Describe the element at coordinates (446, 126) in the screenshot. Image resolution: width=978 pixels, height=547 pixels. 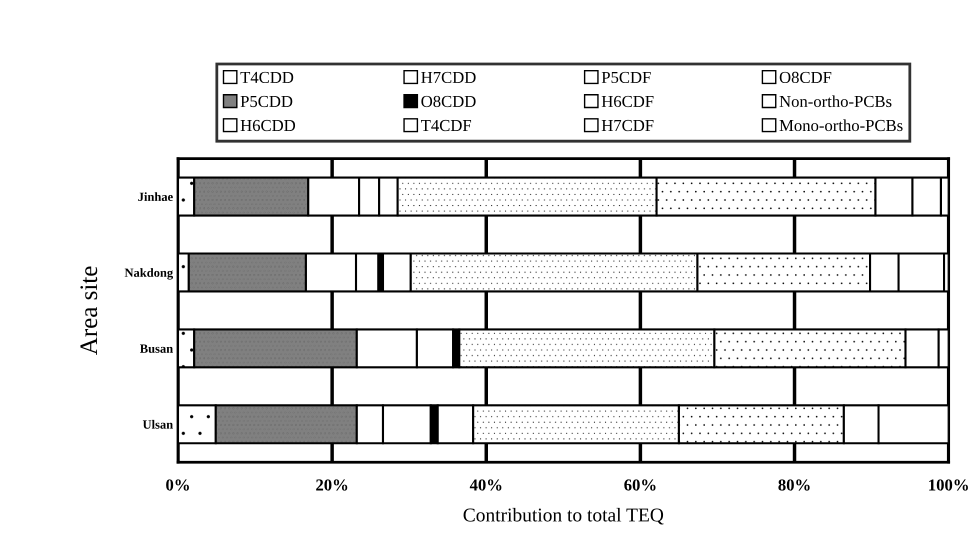
I see `legend-label: T4CDF` at that location.